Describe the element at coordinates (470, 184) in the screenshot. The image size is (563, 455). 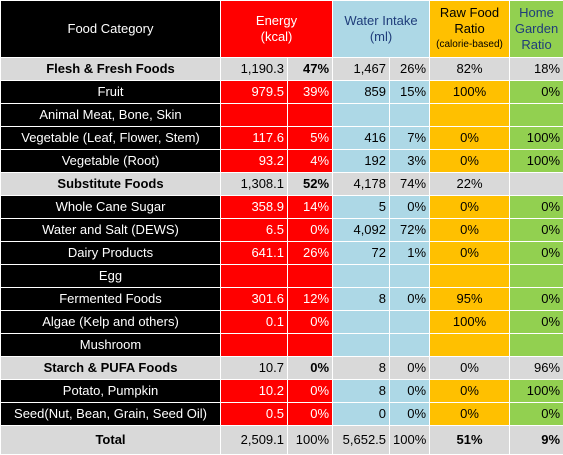
I see `raw-food-ratio-cell: 22%` at that location.